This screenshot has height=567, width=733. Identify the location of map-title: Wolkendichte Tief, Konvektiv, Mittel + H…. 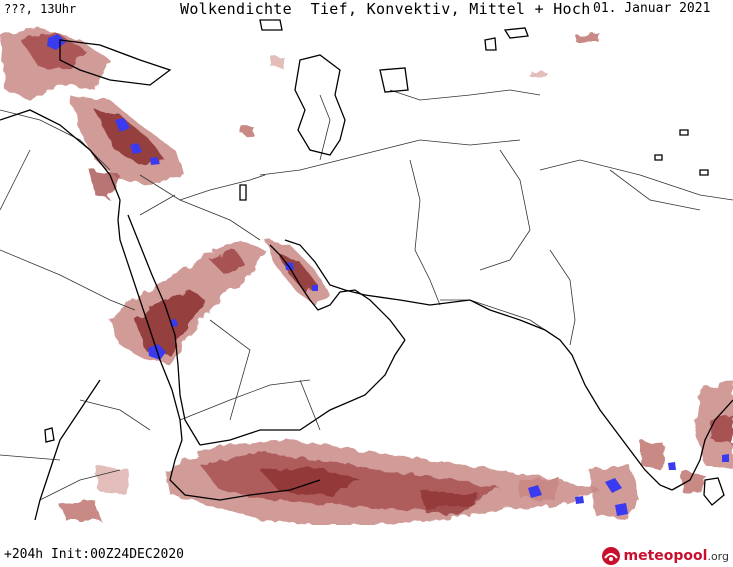
(385, 9).